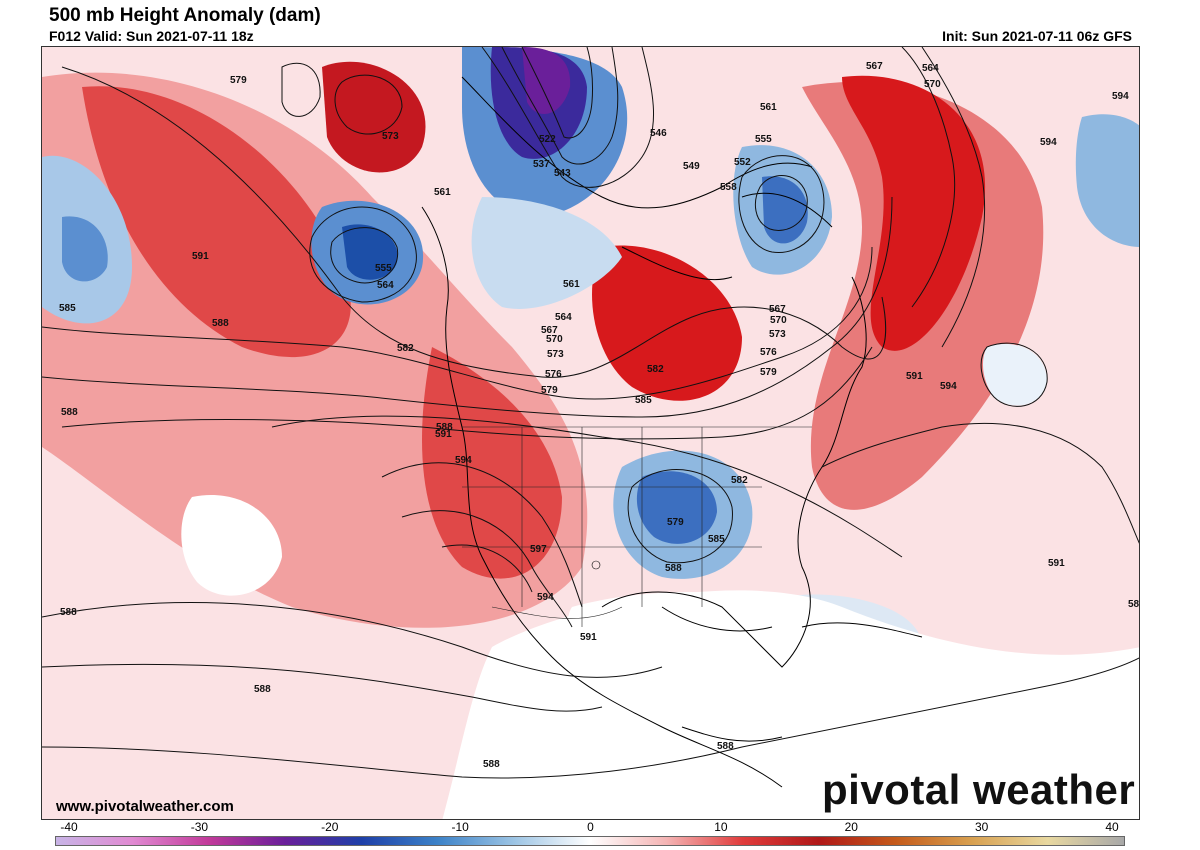 The width and height of the screenshot is (1200, 850). I want to click on colorbar-tick-label: -10, so click(460, 827).